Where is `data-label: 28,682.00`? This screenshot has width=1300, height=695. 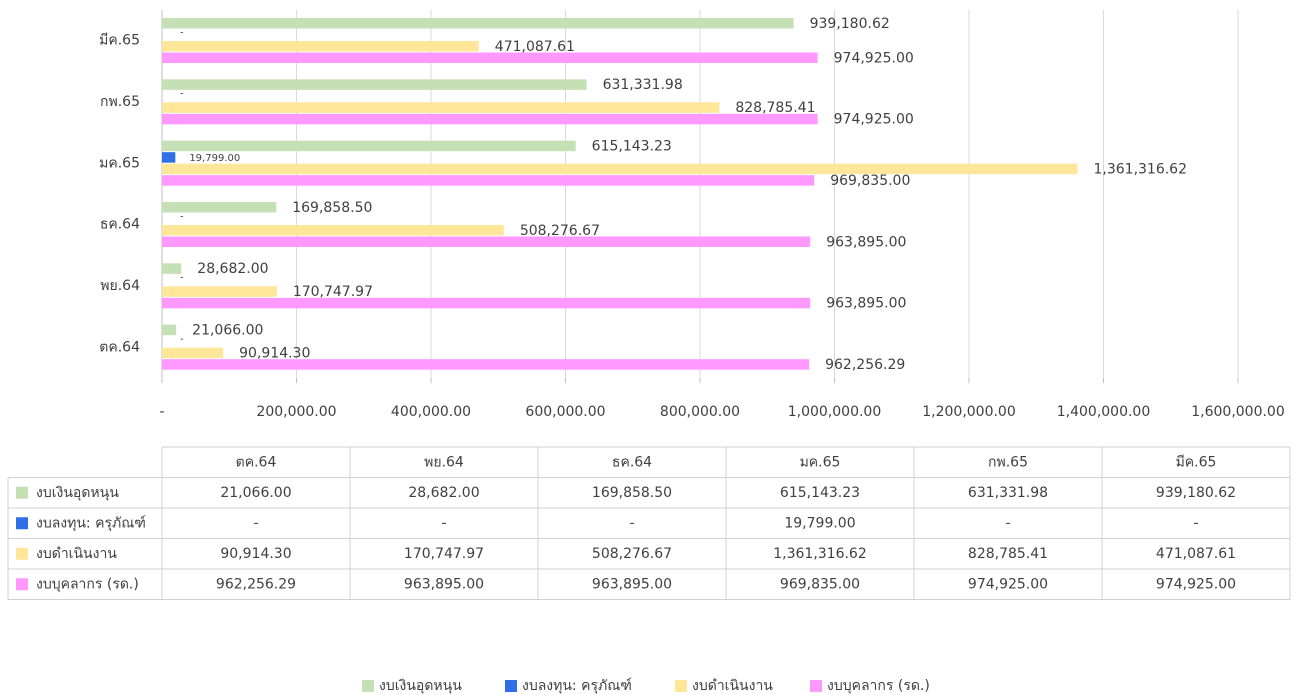
data-label: 28,682.00 is located at coordinates (232, 269).